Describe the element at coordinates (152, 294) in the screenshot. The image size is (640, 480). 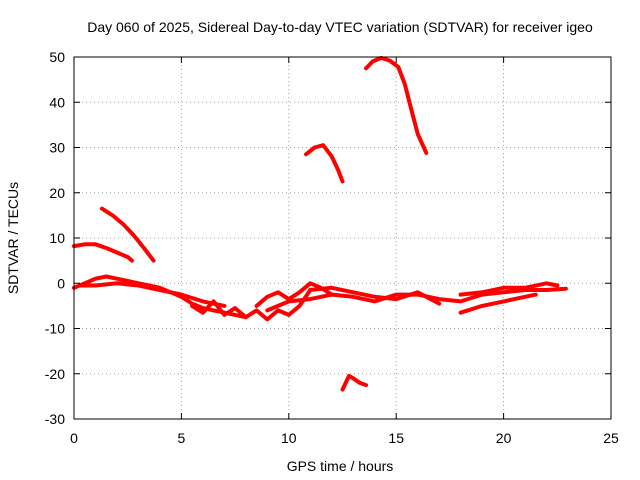
I see `series-arc-g` at that location.